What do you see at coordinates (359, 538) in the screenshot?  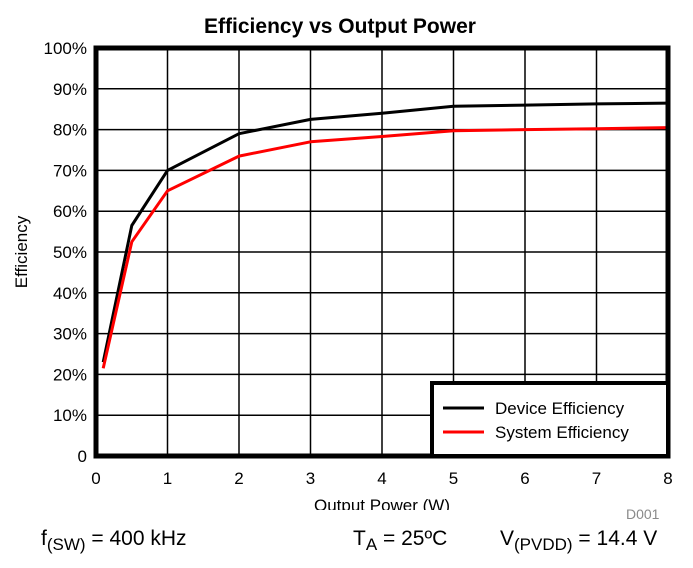 I see `ta-symbol: T` at bounding box center [359, 538].